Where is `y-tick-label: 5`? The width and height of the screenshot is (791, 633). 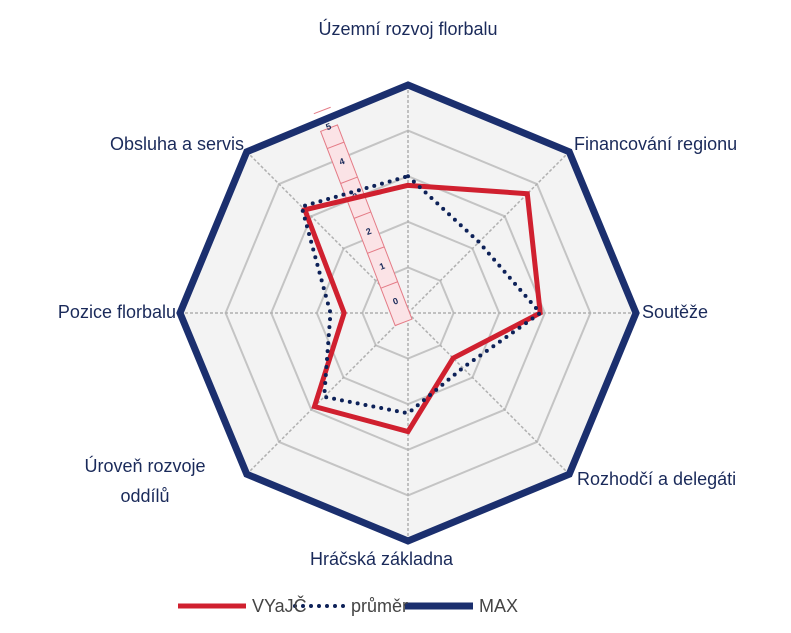
y-tick-label: 5 is located at coordinates (328, 126).